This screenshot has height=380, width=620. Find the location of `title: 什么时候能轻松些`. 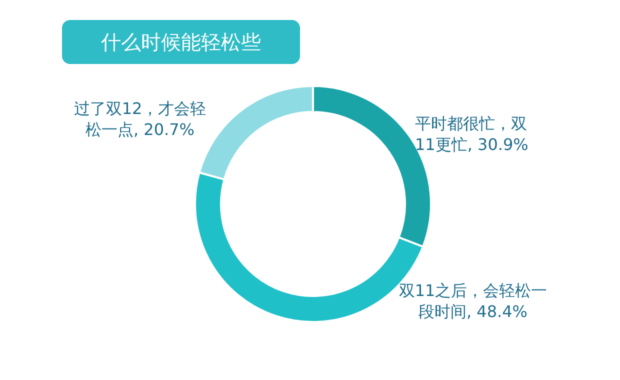

title: 什么时候能轻松些 is located at coordinates (181, 42).